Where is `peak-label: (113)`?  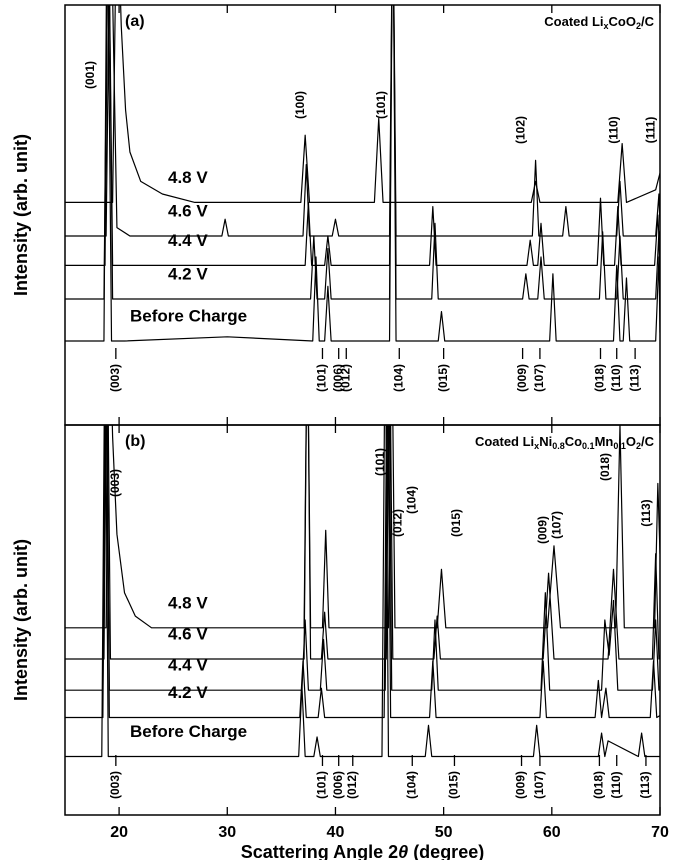 peak-label: (113) is located at coordinates (646, 512).